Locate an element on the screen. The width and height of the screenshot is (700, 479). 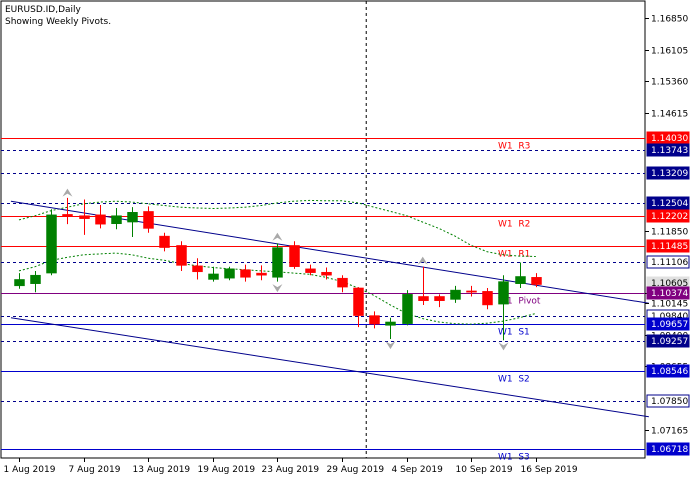
price-tag: 1.14030 is located at coordinates (668, 138).